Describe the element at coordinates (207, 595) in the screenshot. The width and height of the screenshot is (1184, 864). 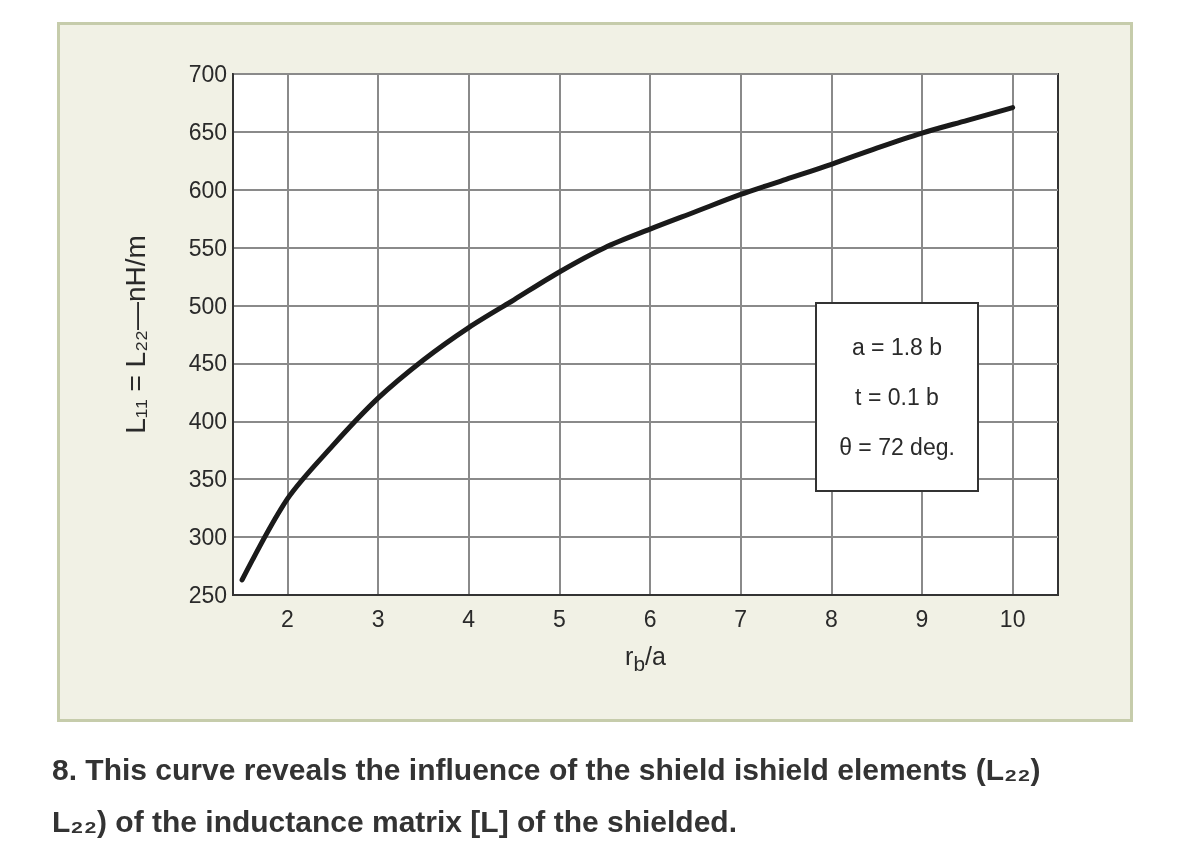
I see `y-tick-label: 250` at that location.